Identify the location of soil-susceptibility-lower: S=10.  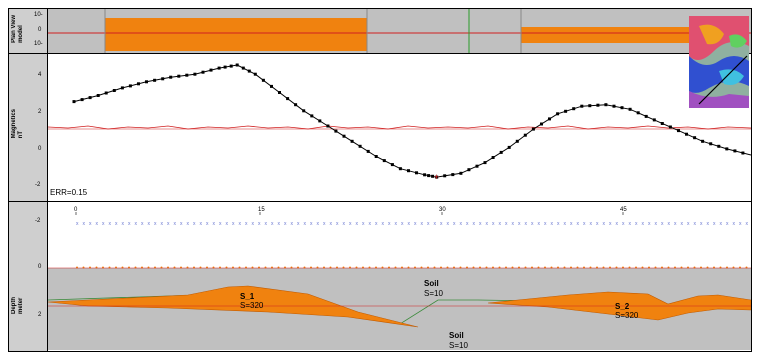
(458, 345).